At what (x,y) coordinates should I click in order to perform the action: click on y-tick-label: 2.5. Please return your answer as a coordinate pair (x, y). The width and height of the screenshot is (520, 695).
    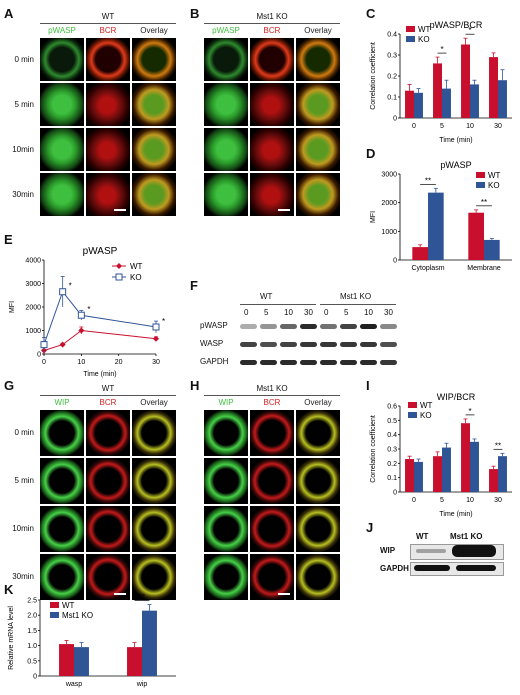
    Looking at the image, I should click on (32, 601).